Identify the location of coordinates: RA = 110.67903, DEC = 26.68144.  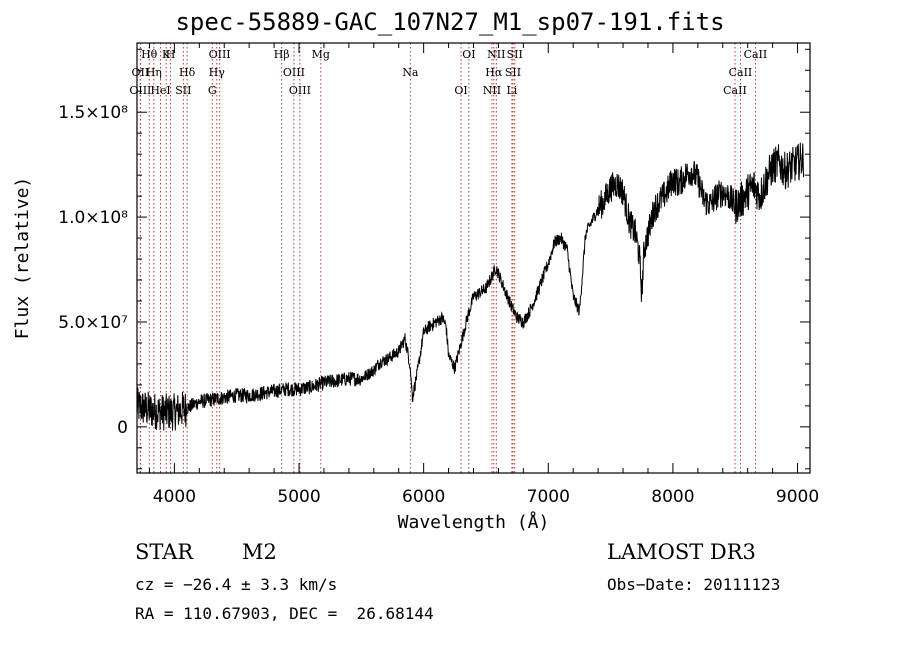
(284, 613).